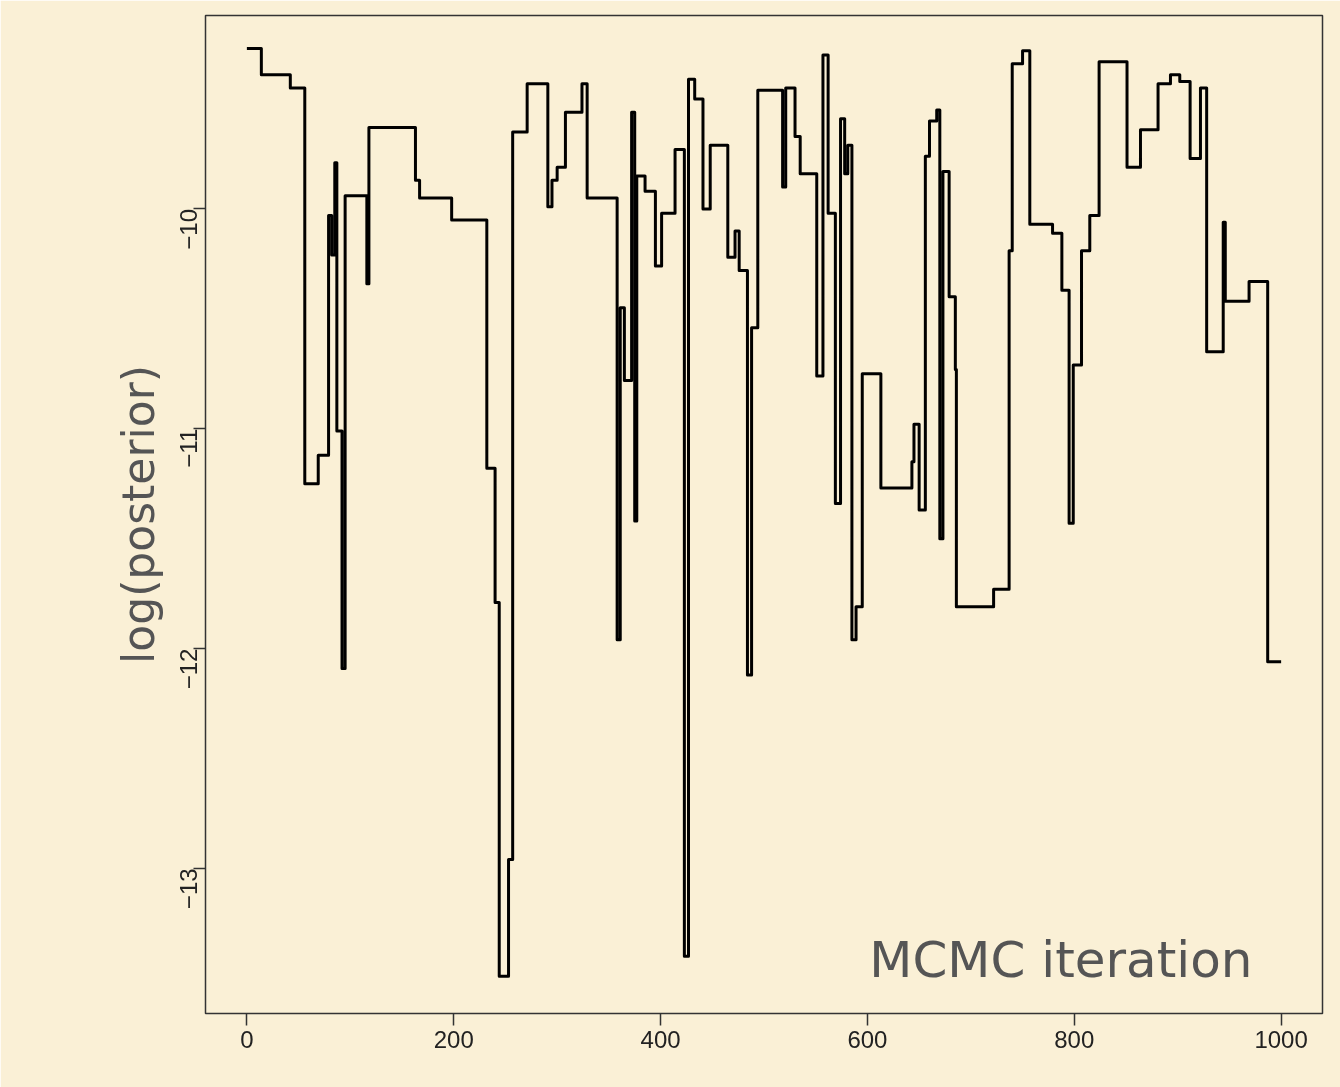  I want to click on y-tick-label: −12, so click(188, 669).